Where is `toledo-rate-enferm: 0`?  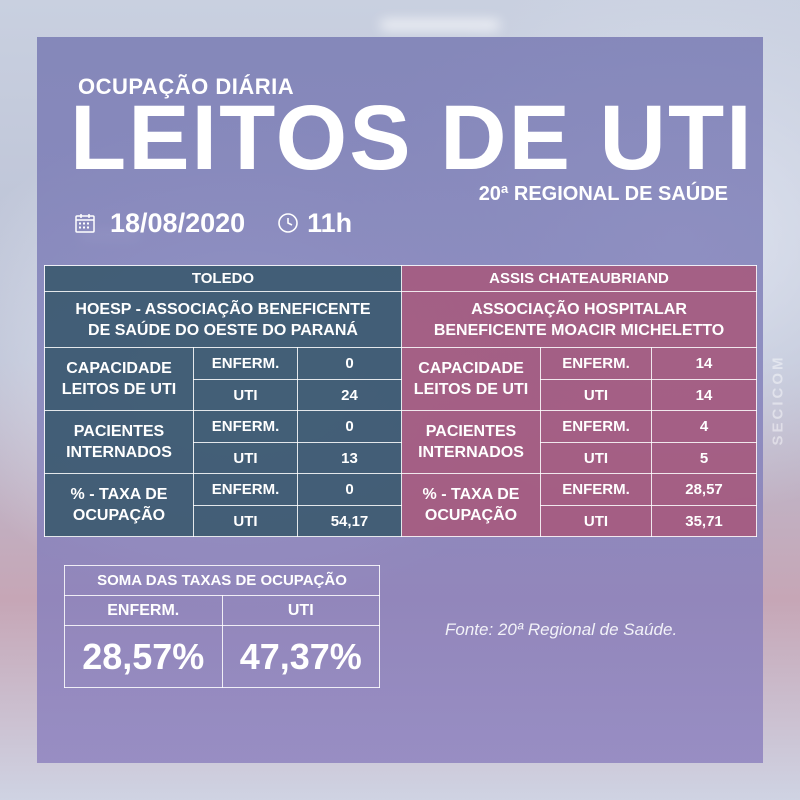
toledo-rate-enferm: 0 is located at coordinates (349, 489).